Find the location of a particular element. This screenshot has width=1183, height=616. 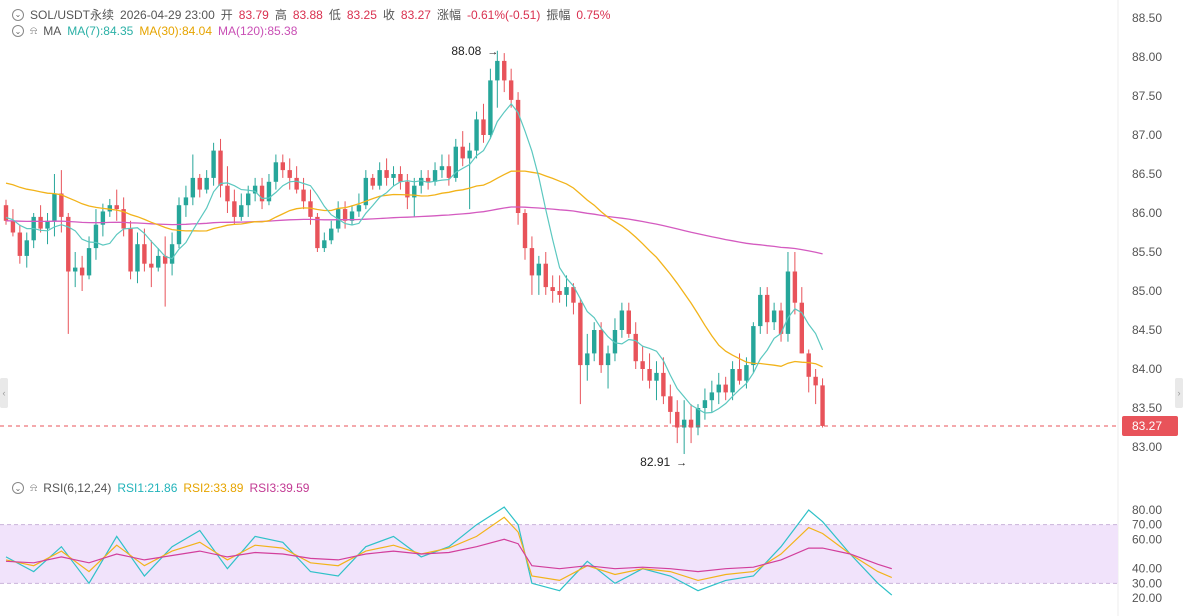

change-label: 涨幅 is located at coordinates (448, 15).